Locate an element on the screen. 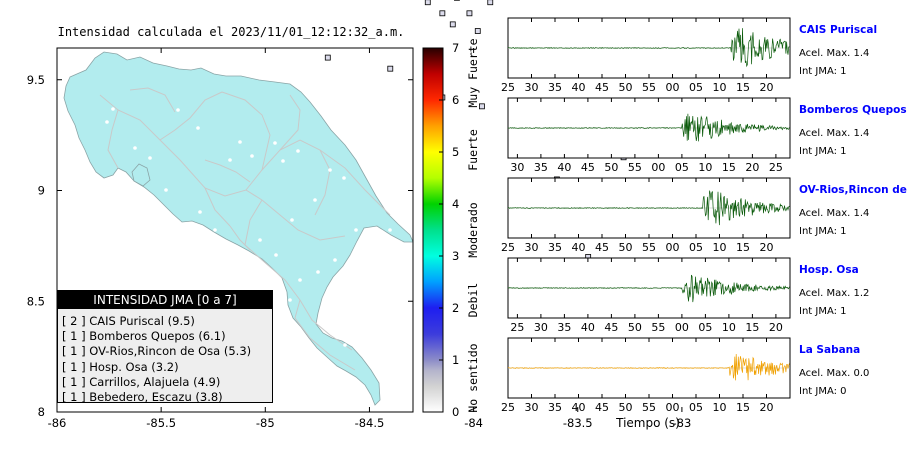 The image size is (910, 464). colorbar-tick-label: 7 is located at coordinates (455, 48).